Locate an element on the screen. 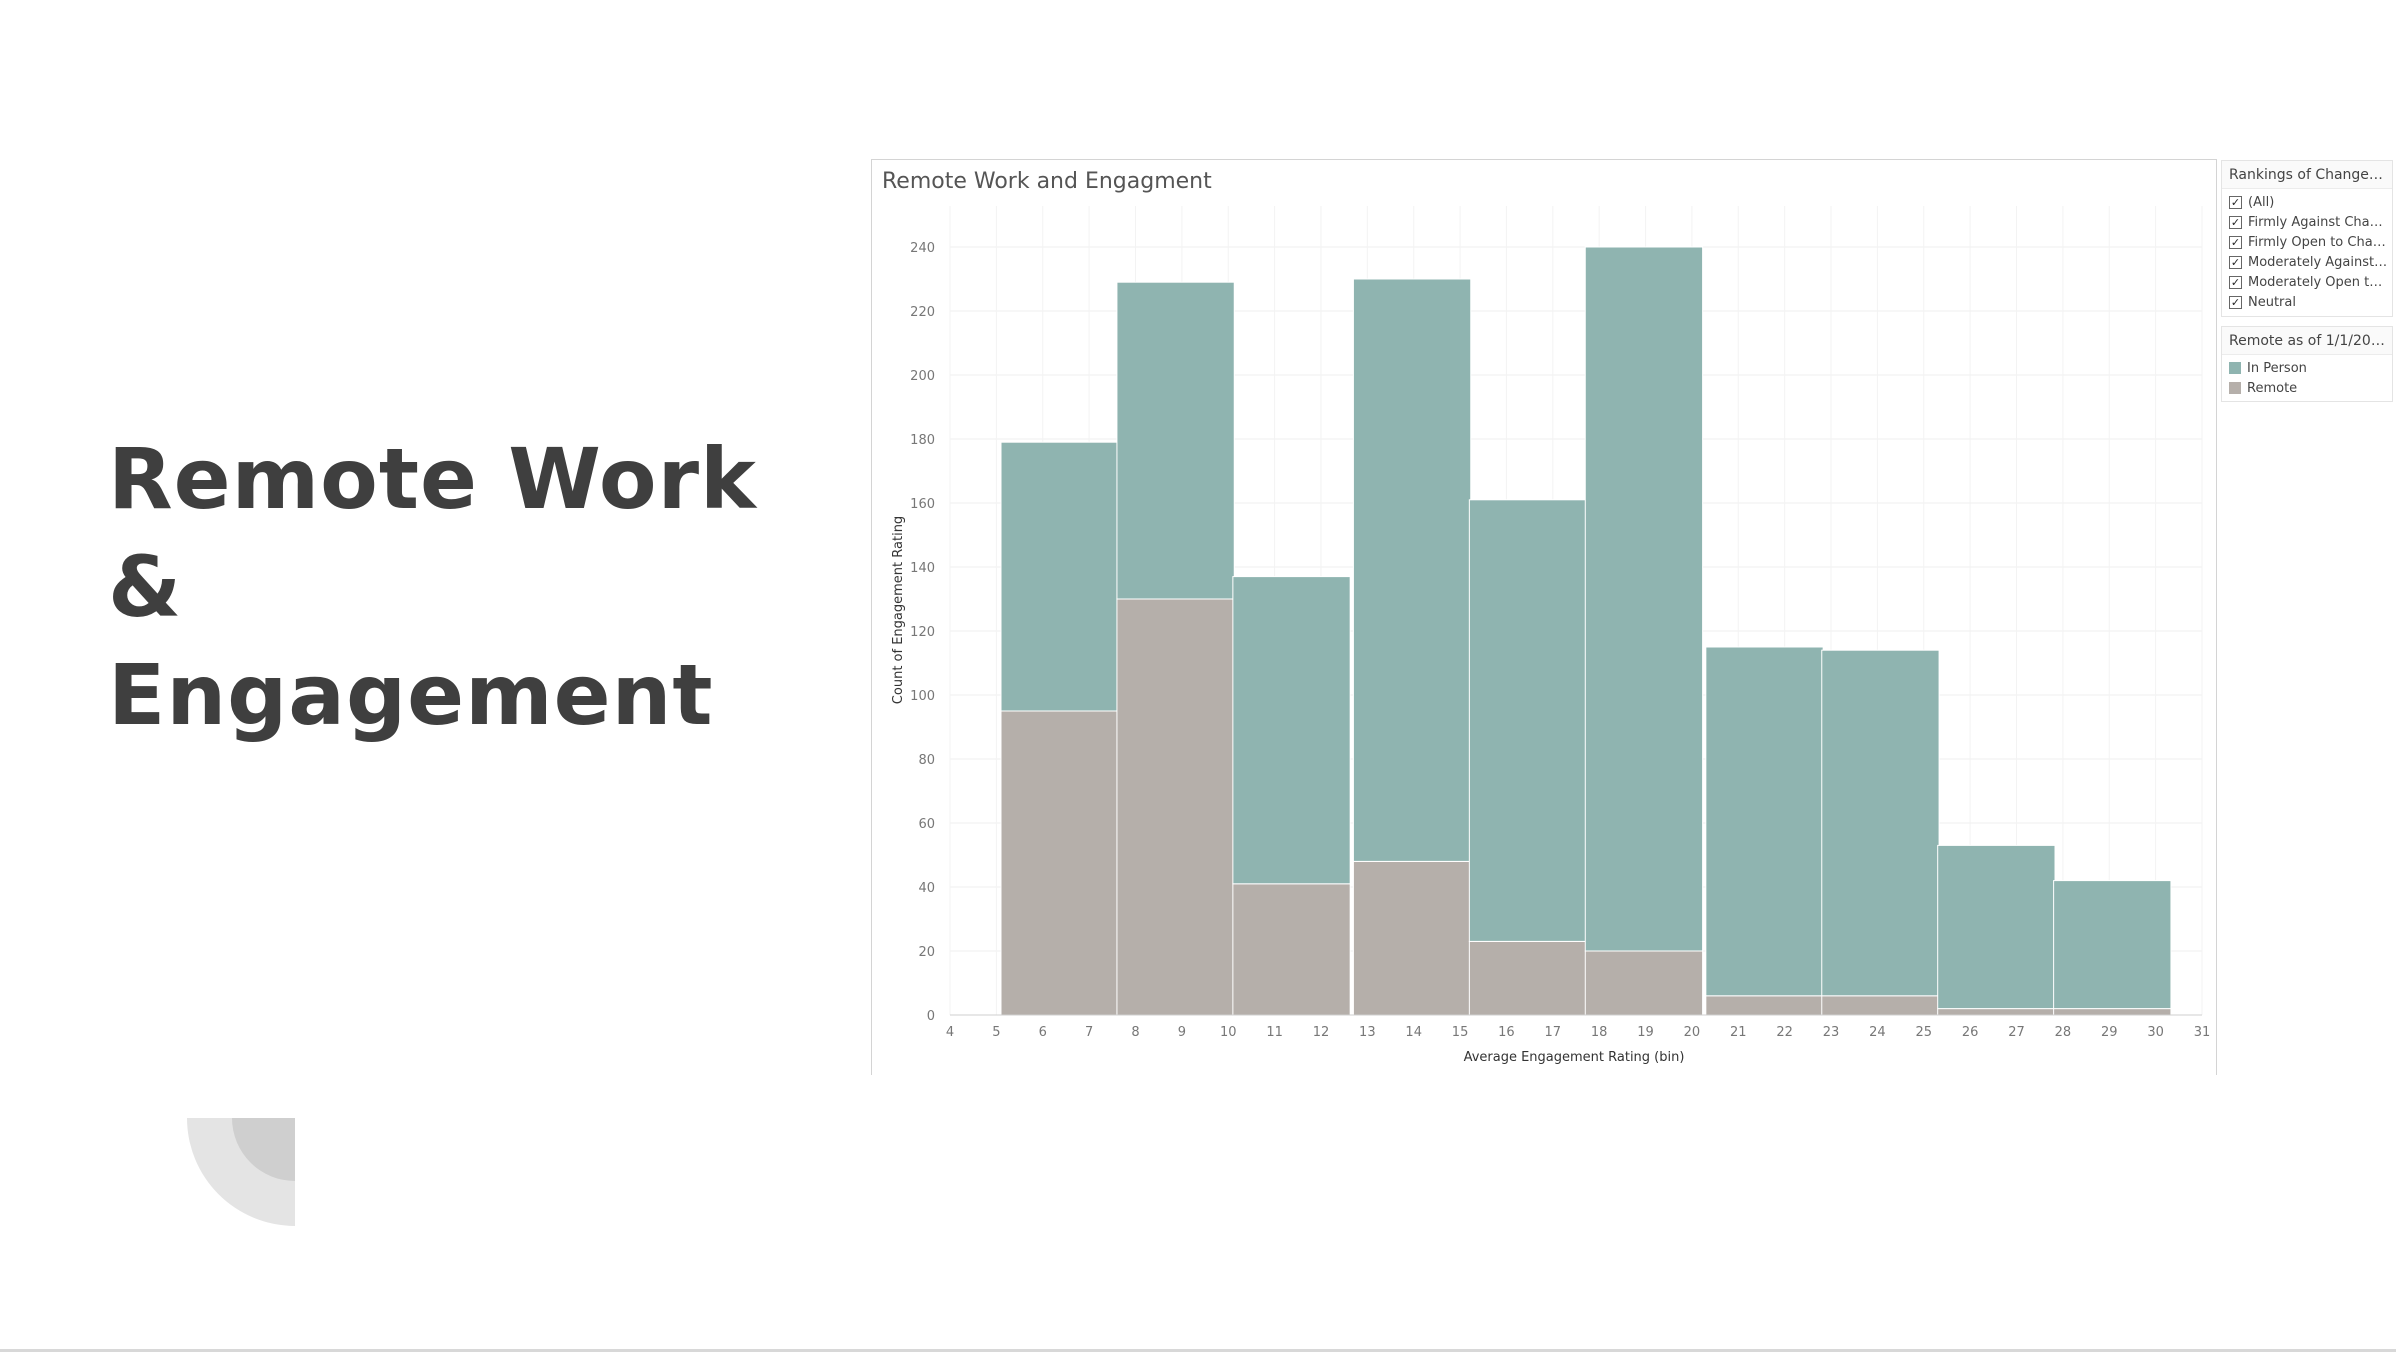 The height and width of the screenshot is (1352, 2396). y-tick-label: 0 is located at coordinates (931, 1016).